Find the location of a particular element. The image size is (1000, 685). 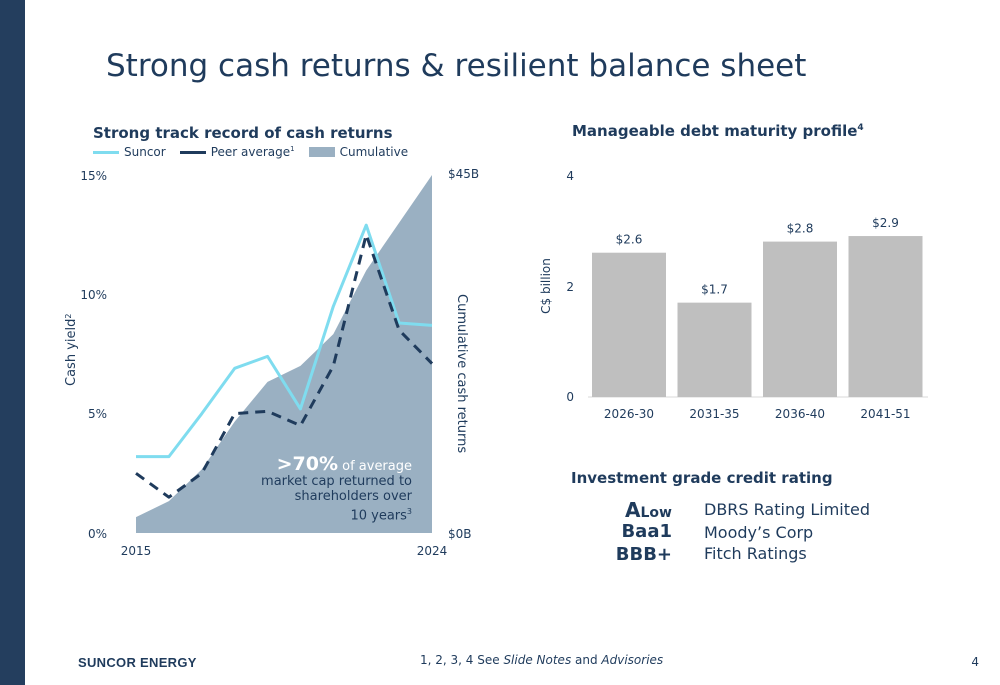

bar-category-label: 2041-51 is located at coordinates (885, 414).